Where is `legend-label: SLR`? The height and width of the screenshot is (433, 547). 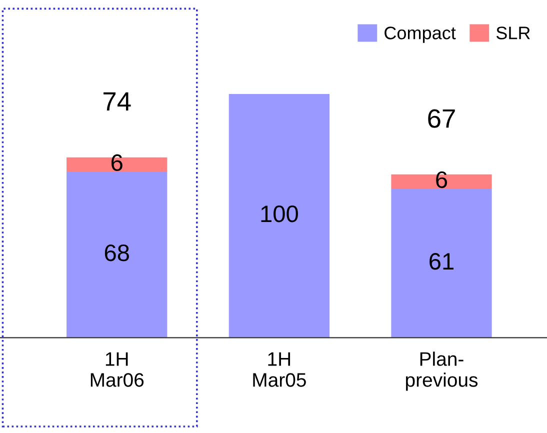 legend-label: SLR is located at coordinates (513, 33).